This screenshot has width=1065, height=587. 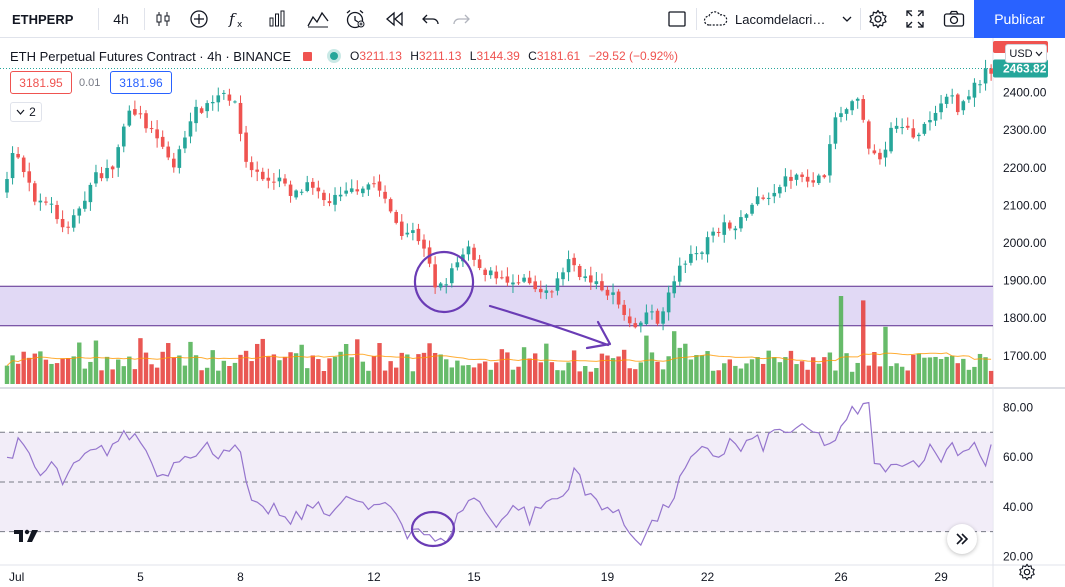 I want to click on candles-icon, so click(x=163, y=19).